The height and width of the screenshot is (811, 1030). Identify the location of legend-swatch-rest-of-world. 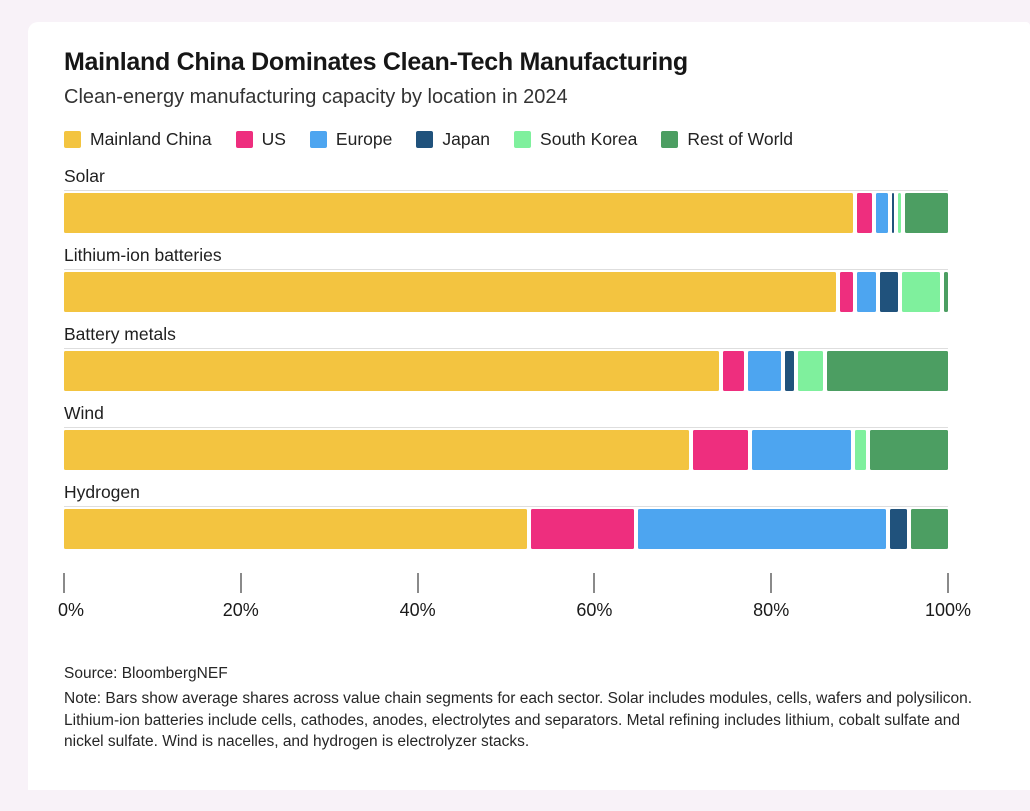
(670, 139).